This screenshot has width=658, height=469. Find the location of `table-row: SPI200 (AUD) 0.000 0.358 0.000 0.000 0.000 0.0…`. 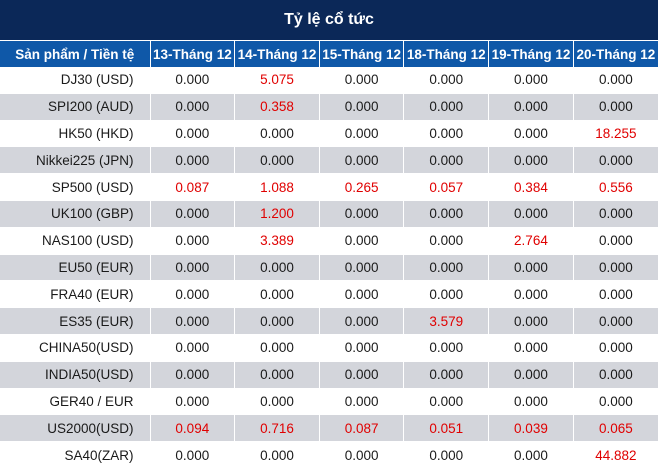

table-row: SPI200 (AUD) 0.000 0.358 0.000 0.000 0.000 0.0… is located at coordinates (329, 107).